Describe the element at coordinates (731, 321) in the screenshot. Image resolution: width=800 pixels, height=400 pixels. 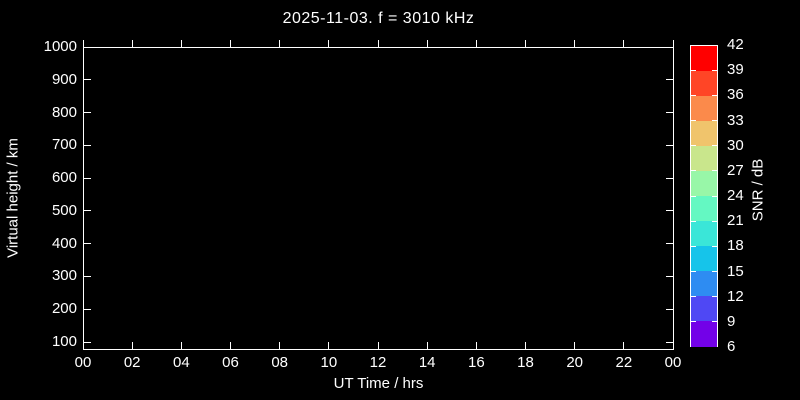
I see `colorbar-tick-label: 9` at that location.